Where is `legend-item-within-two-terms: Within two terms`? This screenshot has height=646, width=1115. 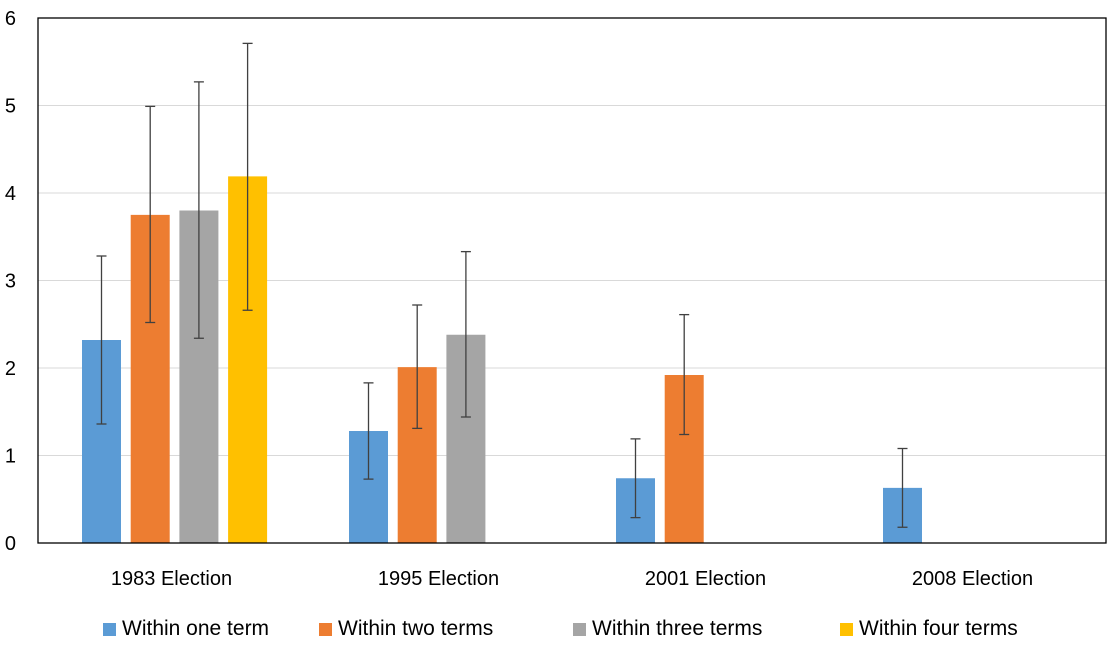
legend-item-within-two-terms: Within two terms is located at coordinates (406, 629).